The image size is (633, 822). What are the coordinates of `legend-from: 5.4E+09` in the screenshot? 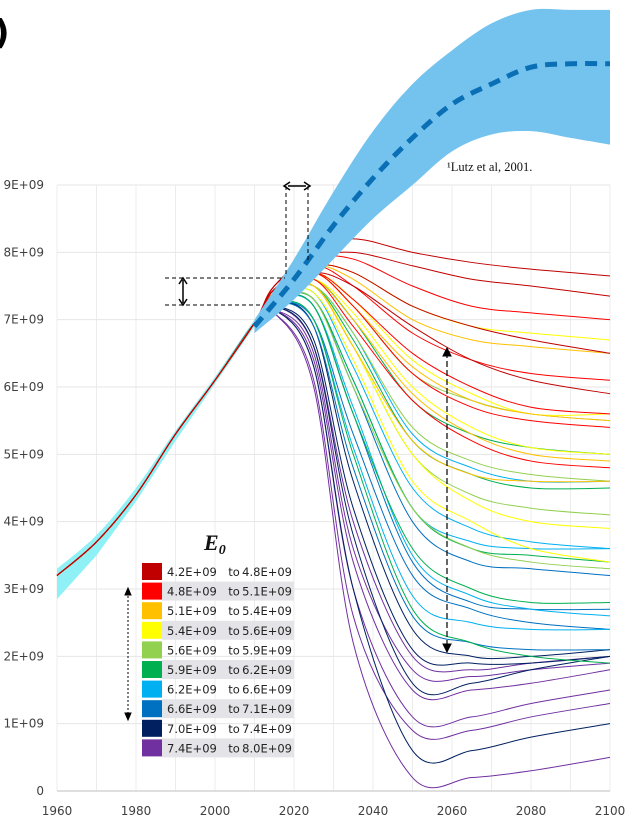 It's located at (192, 631).